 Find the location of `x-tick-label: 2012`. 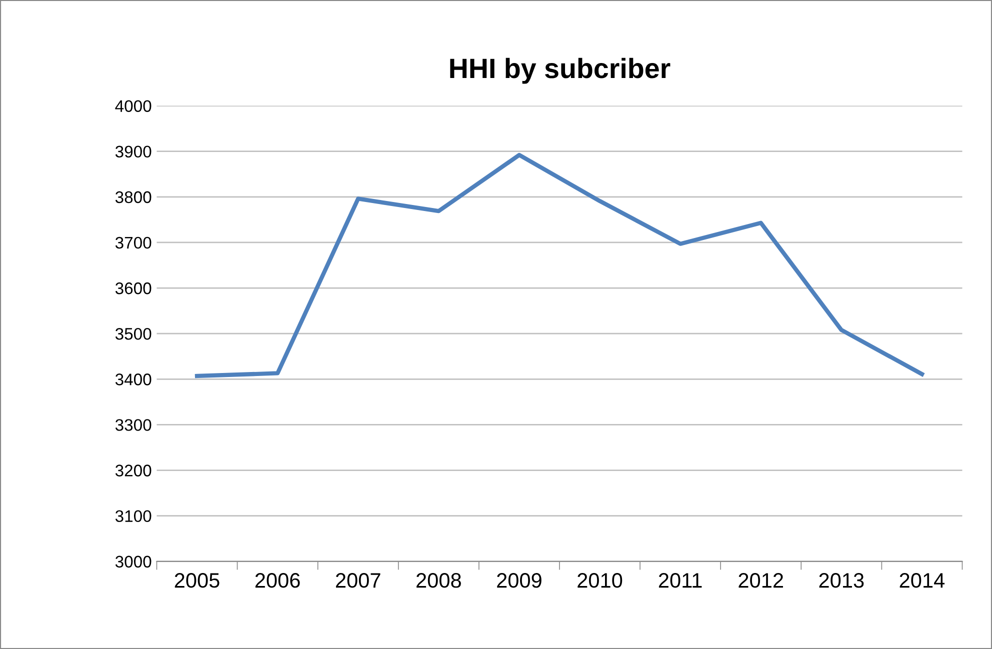

x-tick-label: 2012 is located at coordinates (760, 580).